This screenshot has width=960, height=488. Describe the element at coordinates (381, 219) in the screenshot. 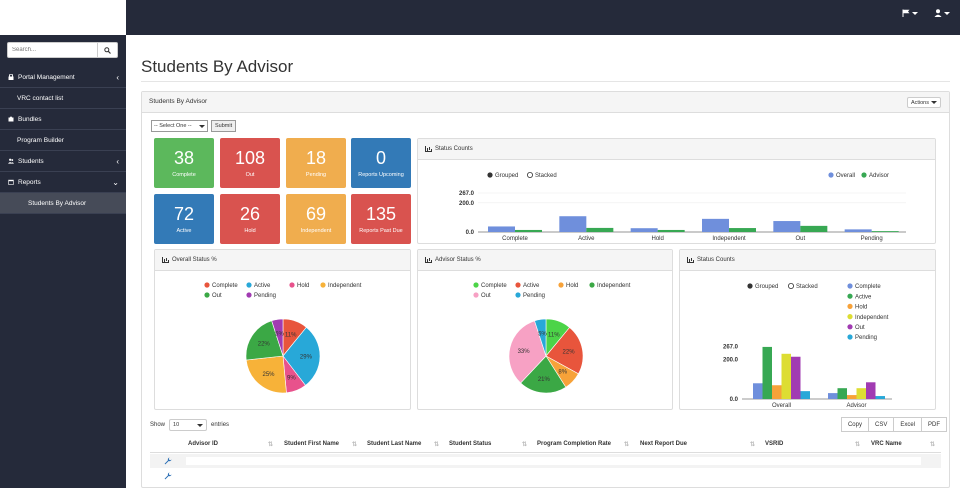

I see `stat-tile-reports-past-due: 135 Reports Past Due` at that location.